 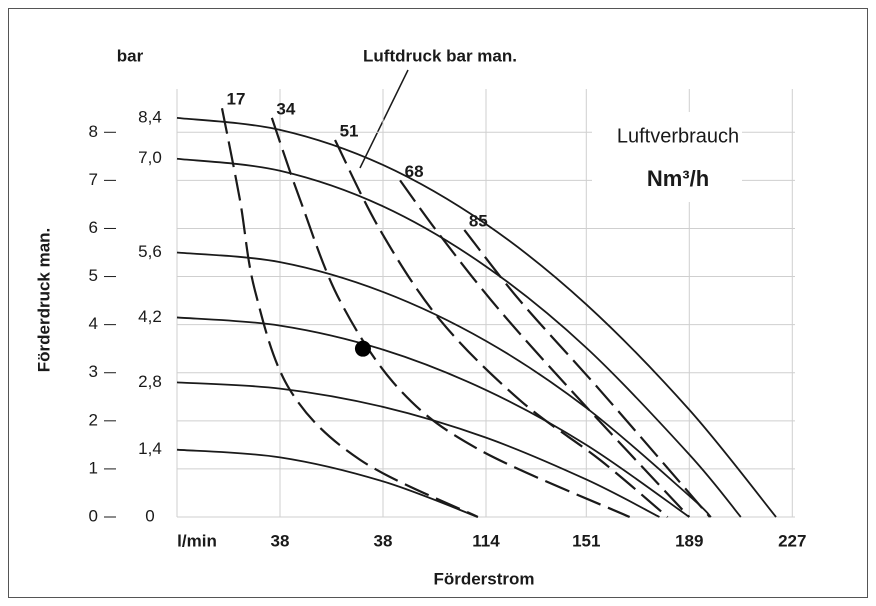 I want to click on curve-label: 7,0, so click(x=150, y=157).